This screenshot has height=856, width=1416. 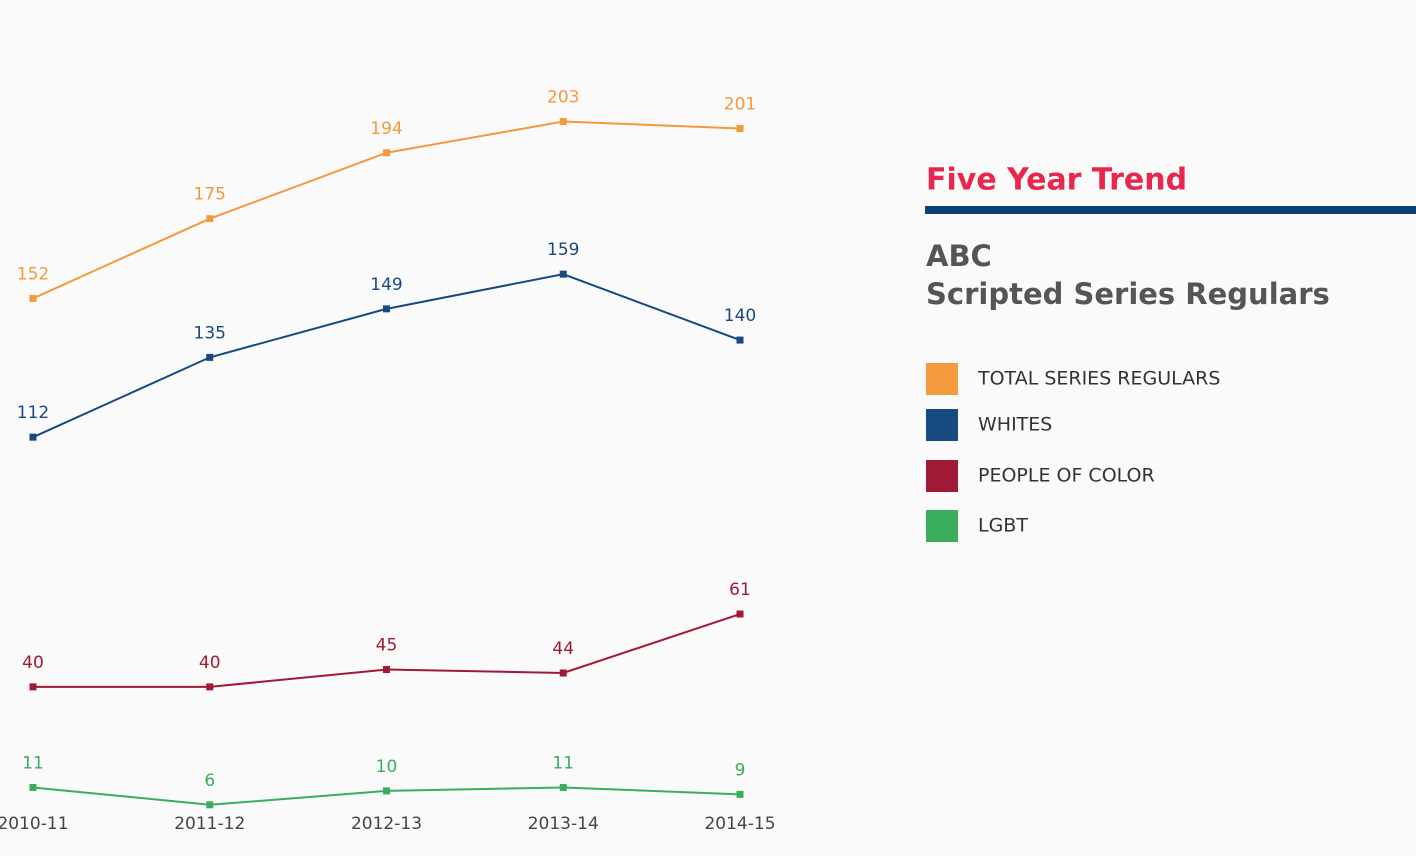 I want to click on subtitle: ABC, so click(x=959, y=256).